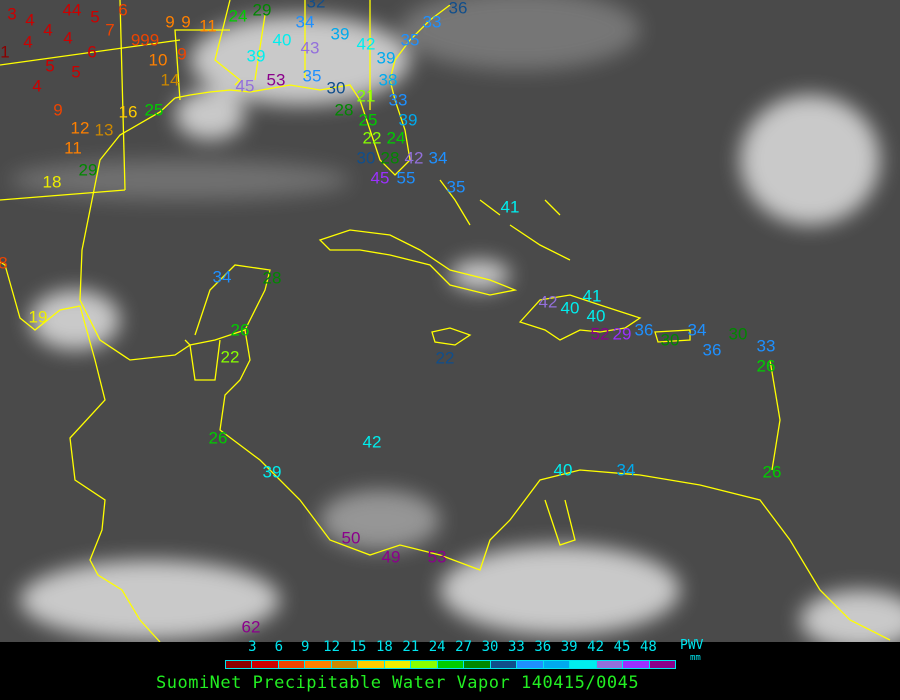 The image size is (900, 700). Describe the element at coordinates (12, 14) in the screenshot. I see `station-pwv-label: 3` at that location.